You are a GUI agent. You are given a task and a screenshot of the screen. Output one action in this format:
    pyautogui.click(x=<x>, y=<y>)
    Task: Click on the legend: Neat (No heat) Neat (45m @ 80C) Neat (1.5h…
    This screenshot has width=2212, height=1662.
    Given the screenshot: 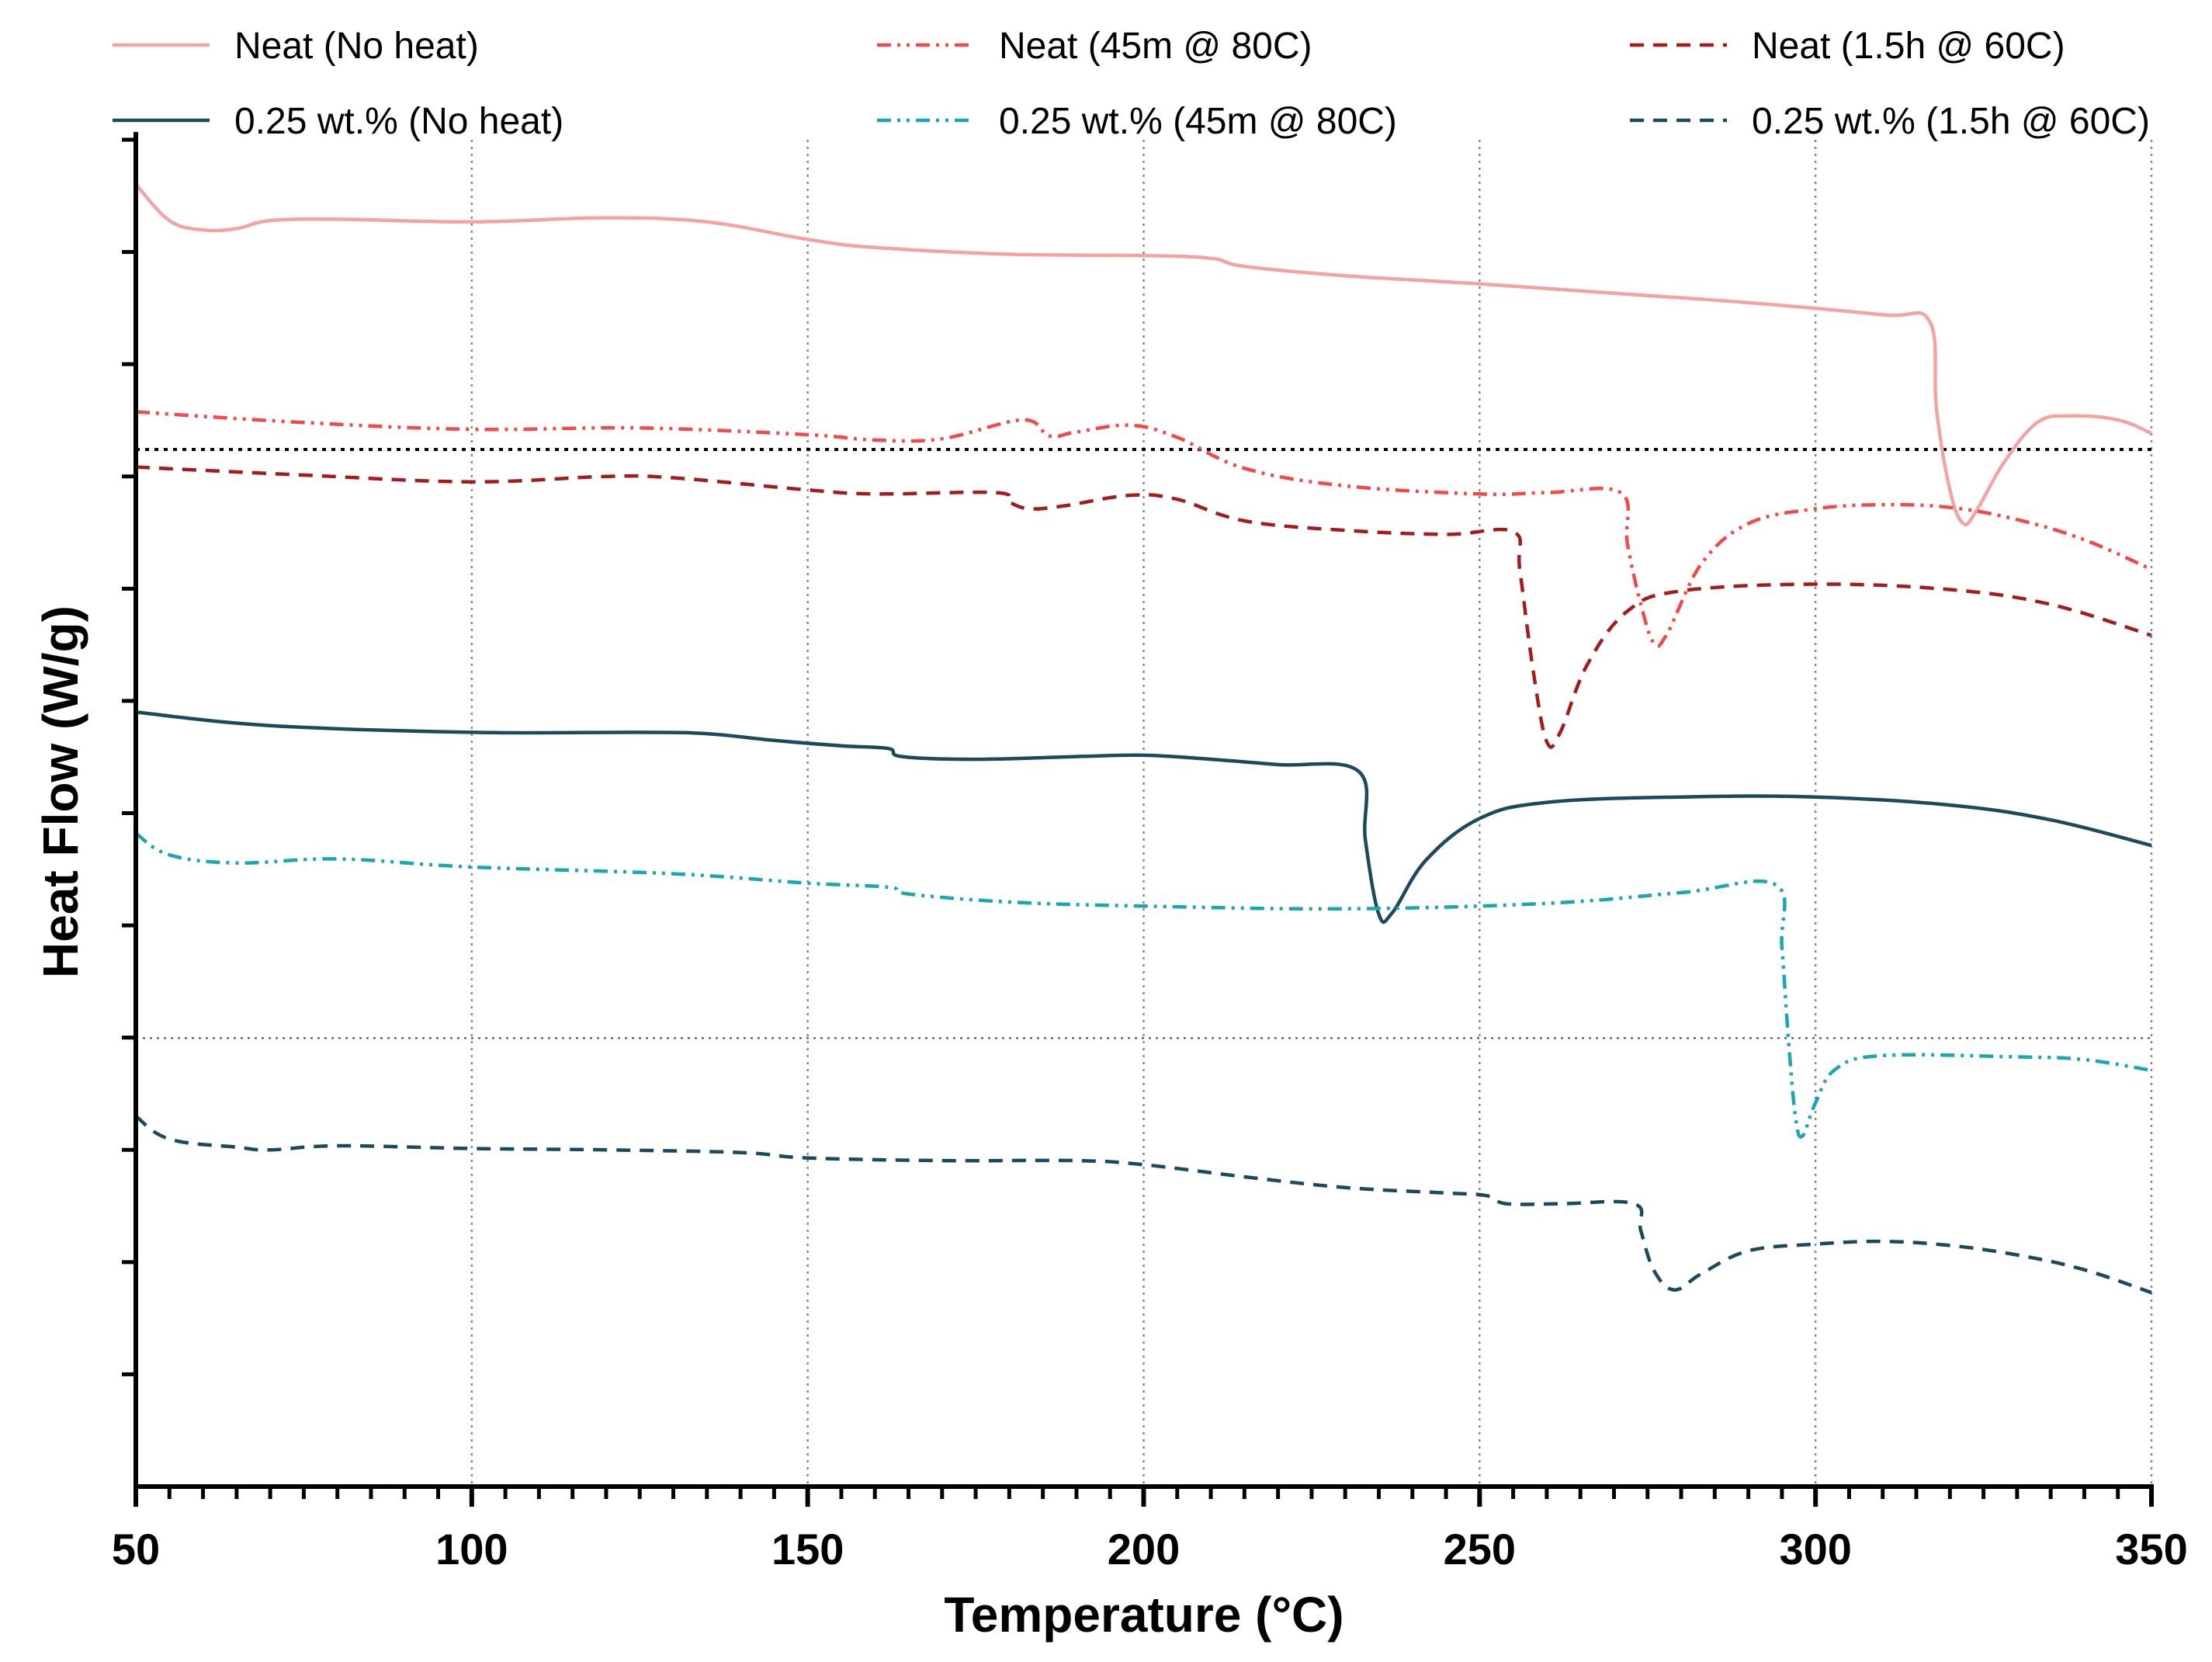 What is the action you would take?
    pyautogui.click(x=1131, y=84)
    